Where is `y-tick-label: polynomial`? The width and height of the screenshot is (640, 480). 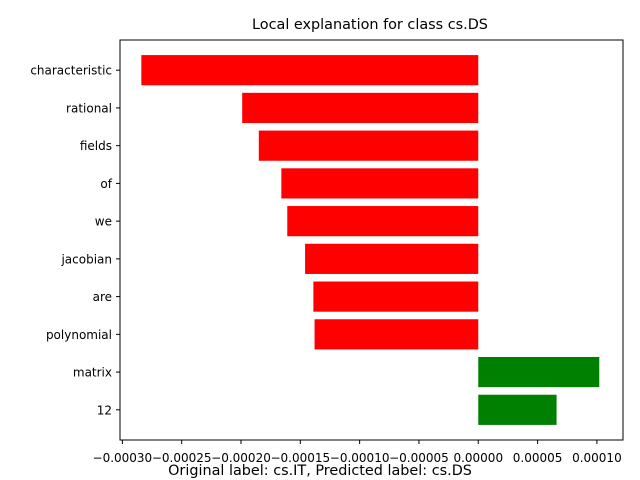
y-tick-label: polynomial is located at coordinates (79, 335).